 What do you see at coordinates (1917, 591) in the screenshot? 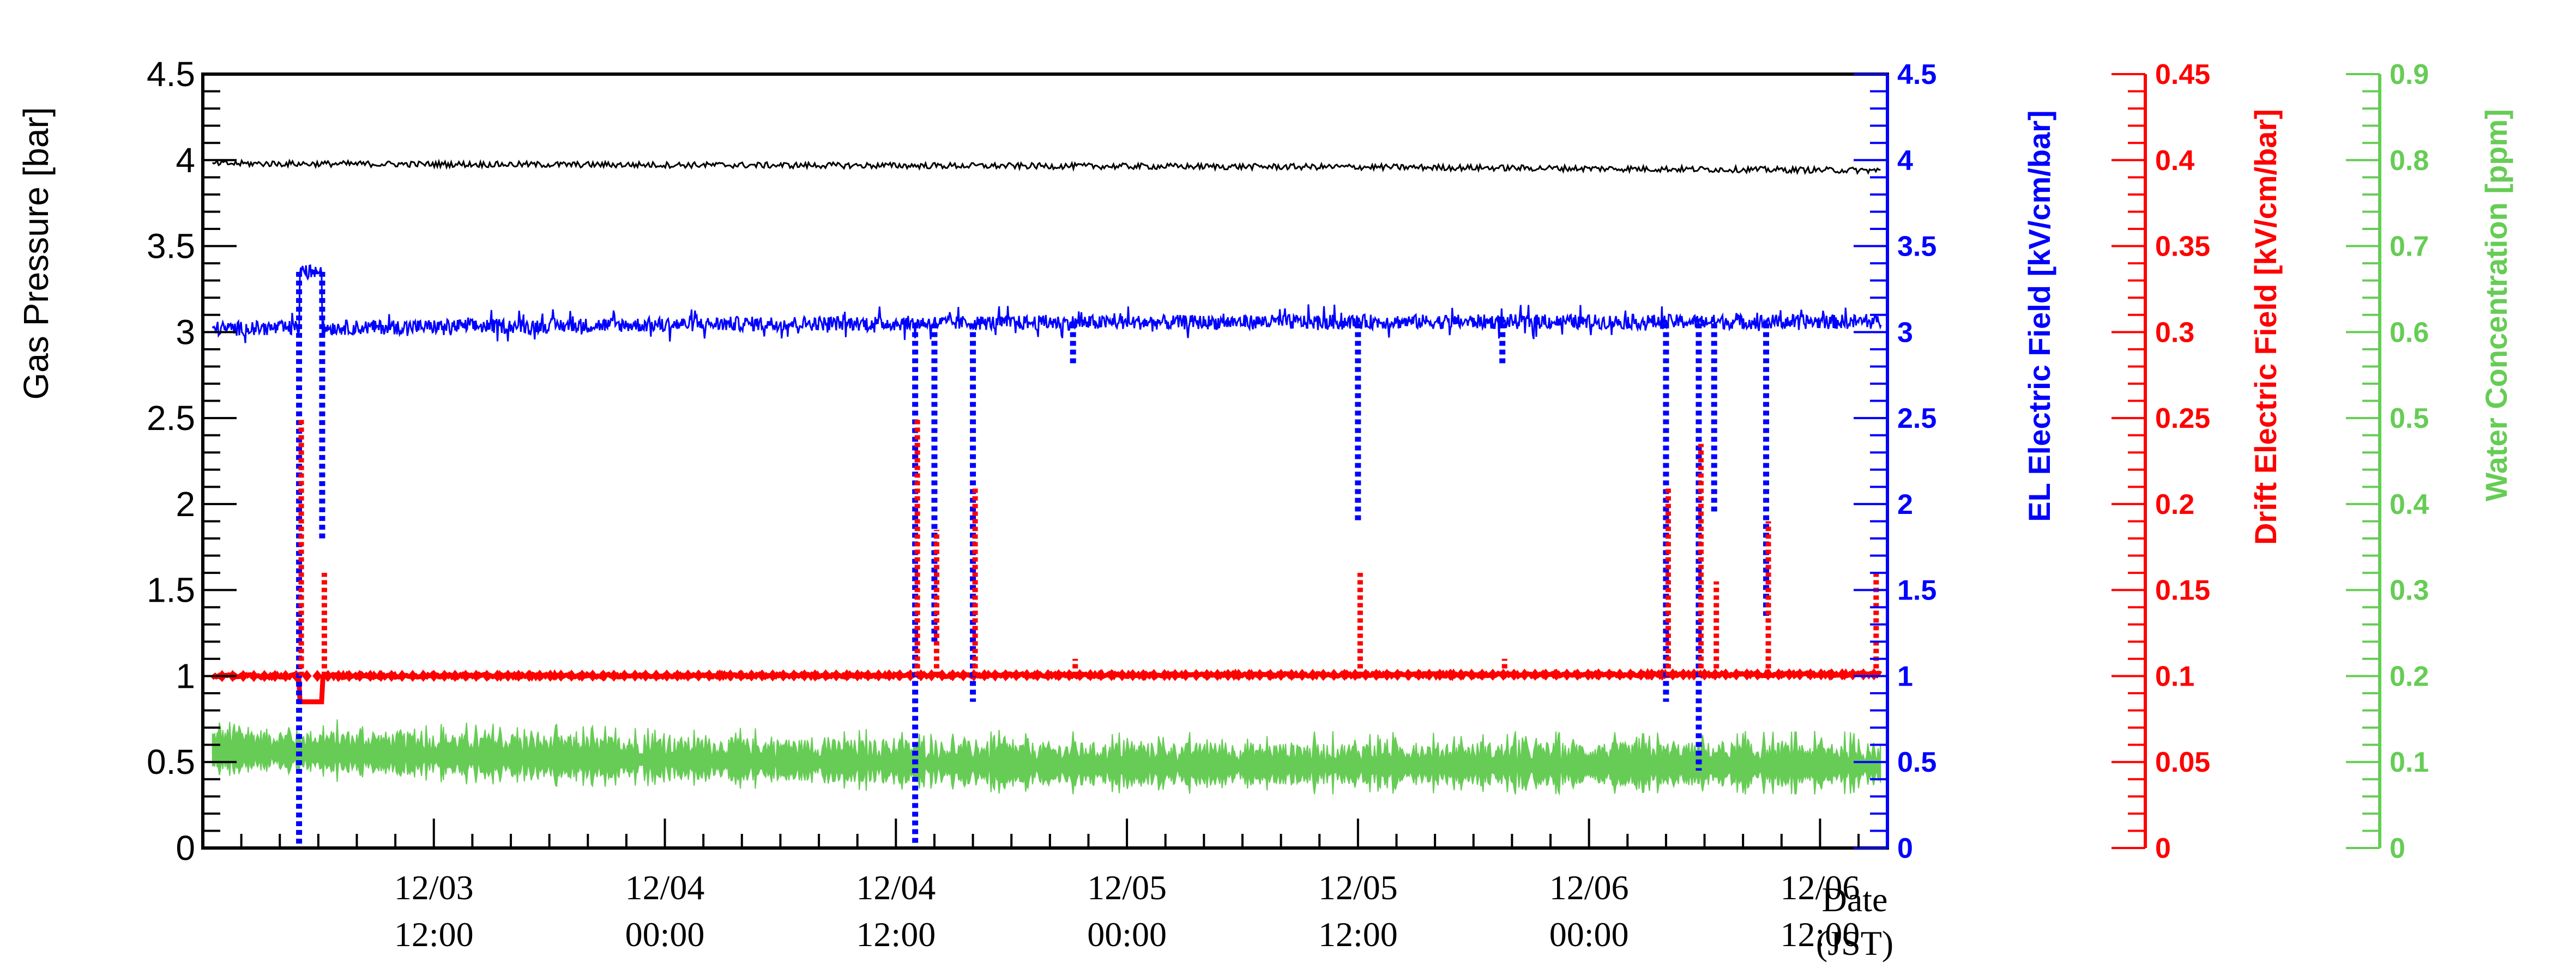
I see `el_field-tick-label: 1.5` at bounding box center [1917, 591].